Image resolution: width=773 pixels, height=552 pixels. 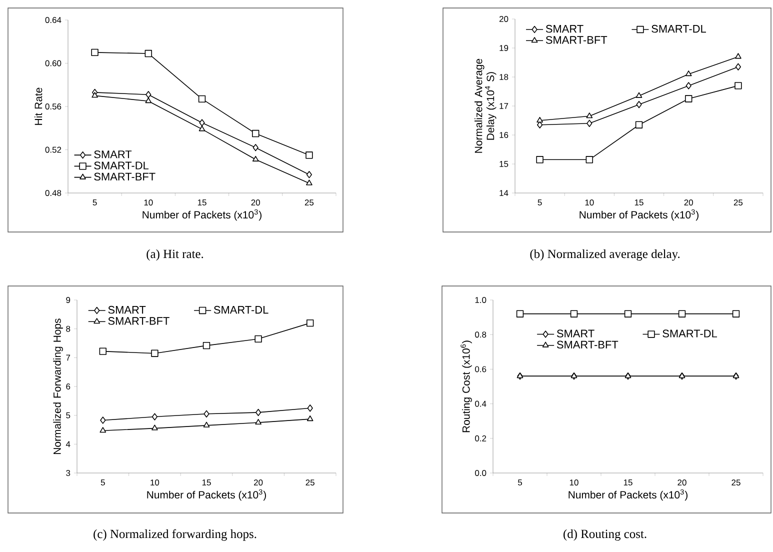 I want to click on y-tick-label: 0.2, so click(x=480, y=438).